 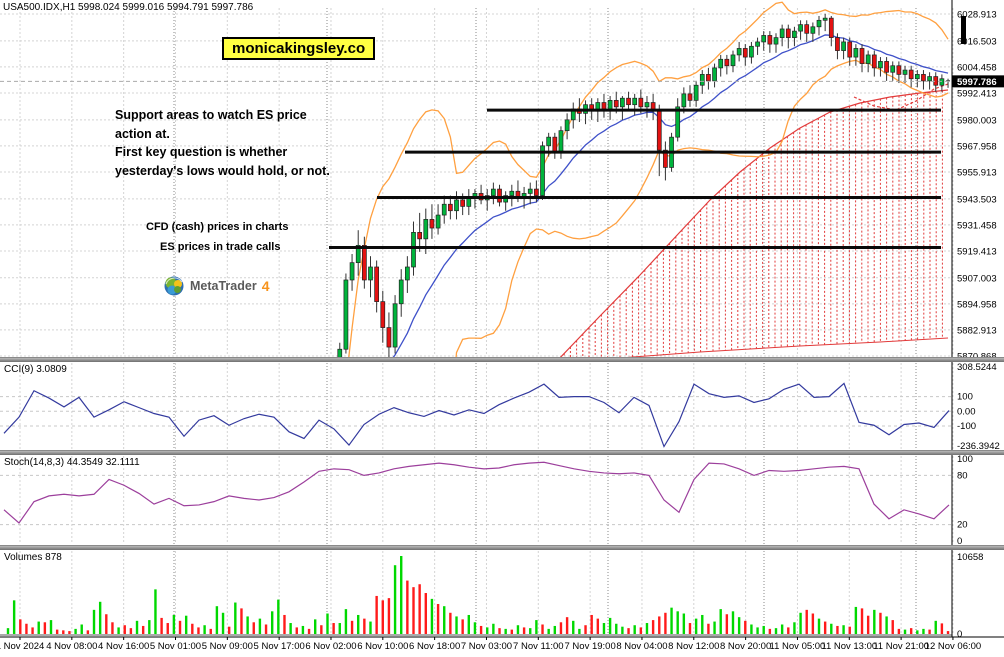 I want to click on svg-text: 11 Nov 13:00, so click(x=849, y=646).